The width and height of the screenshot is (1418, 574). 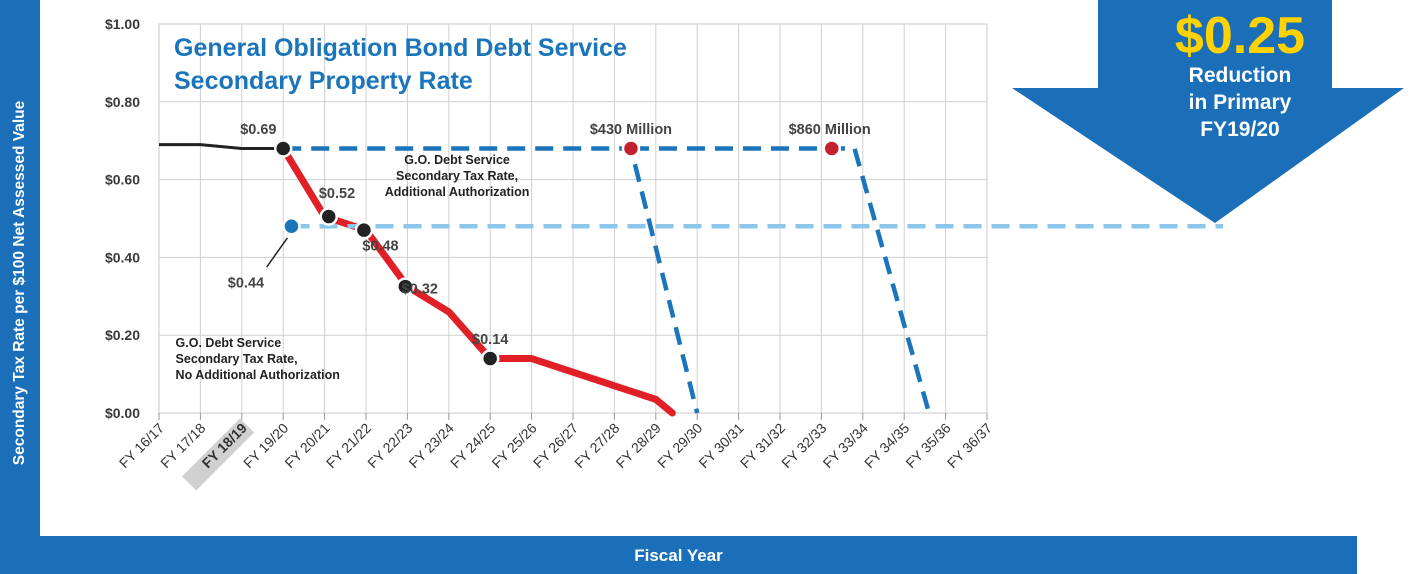 I want to click on y-tick-label: $0.20, so click(x=122, y=335).